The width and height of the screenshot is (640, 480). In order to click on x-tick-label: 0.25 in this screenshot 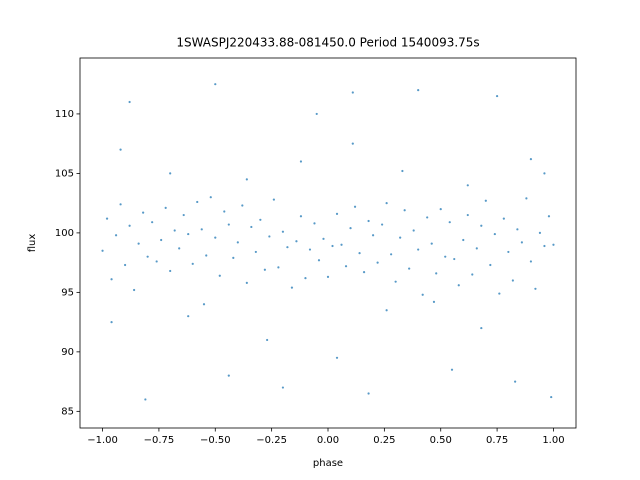, I will do `click(384, 440)`.